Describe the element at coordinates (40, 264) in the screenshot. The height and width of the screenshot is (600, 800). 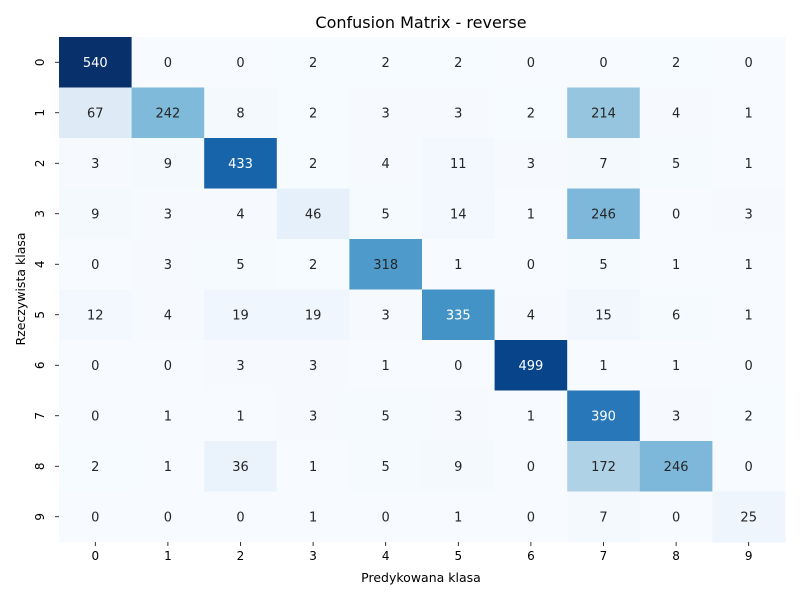
I see `y-tick-label: 4` at that location.